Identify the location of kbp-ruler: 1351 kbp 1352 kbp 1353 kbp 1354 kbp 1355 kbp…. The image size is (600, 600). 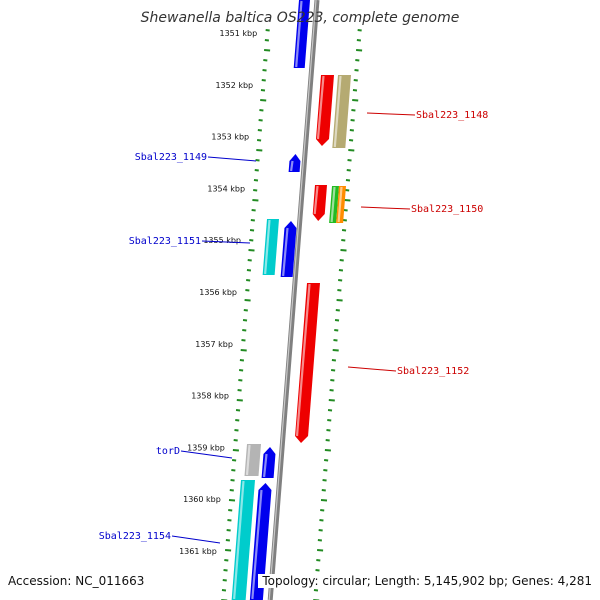
(218, 292).